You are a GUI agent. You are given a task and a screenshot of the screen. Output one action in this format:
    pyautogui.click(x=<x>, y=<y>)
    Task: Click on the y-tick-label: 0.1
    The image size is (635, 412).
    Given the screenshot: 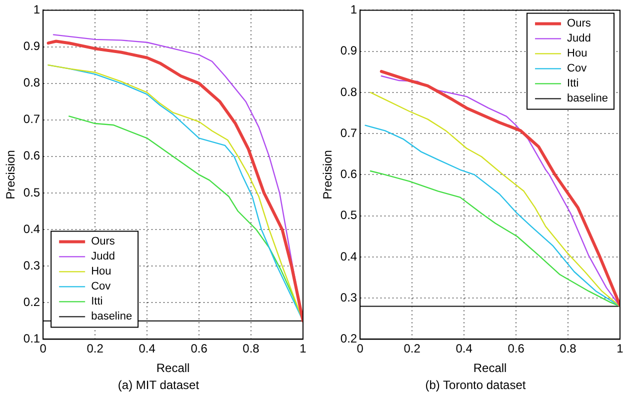 What is the action you would take?
    pyautogui.click(x=31, y=339)
    